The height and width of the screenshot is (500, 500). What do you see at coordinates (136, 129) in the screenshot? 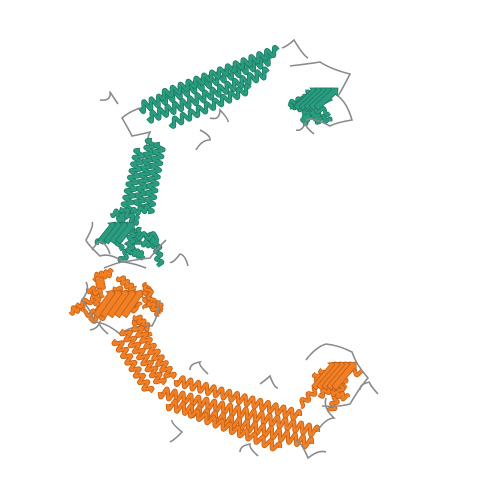
I see `teal-hinge-loop` at bounding box center [136, 129].